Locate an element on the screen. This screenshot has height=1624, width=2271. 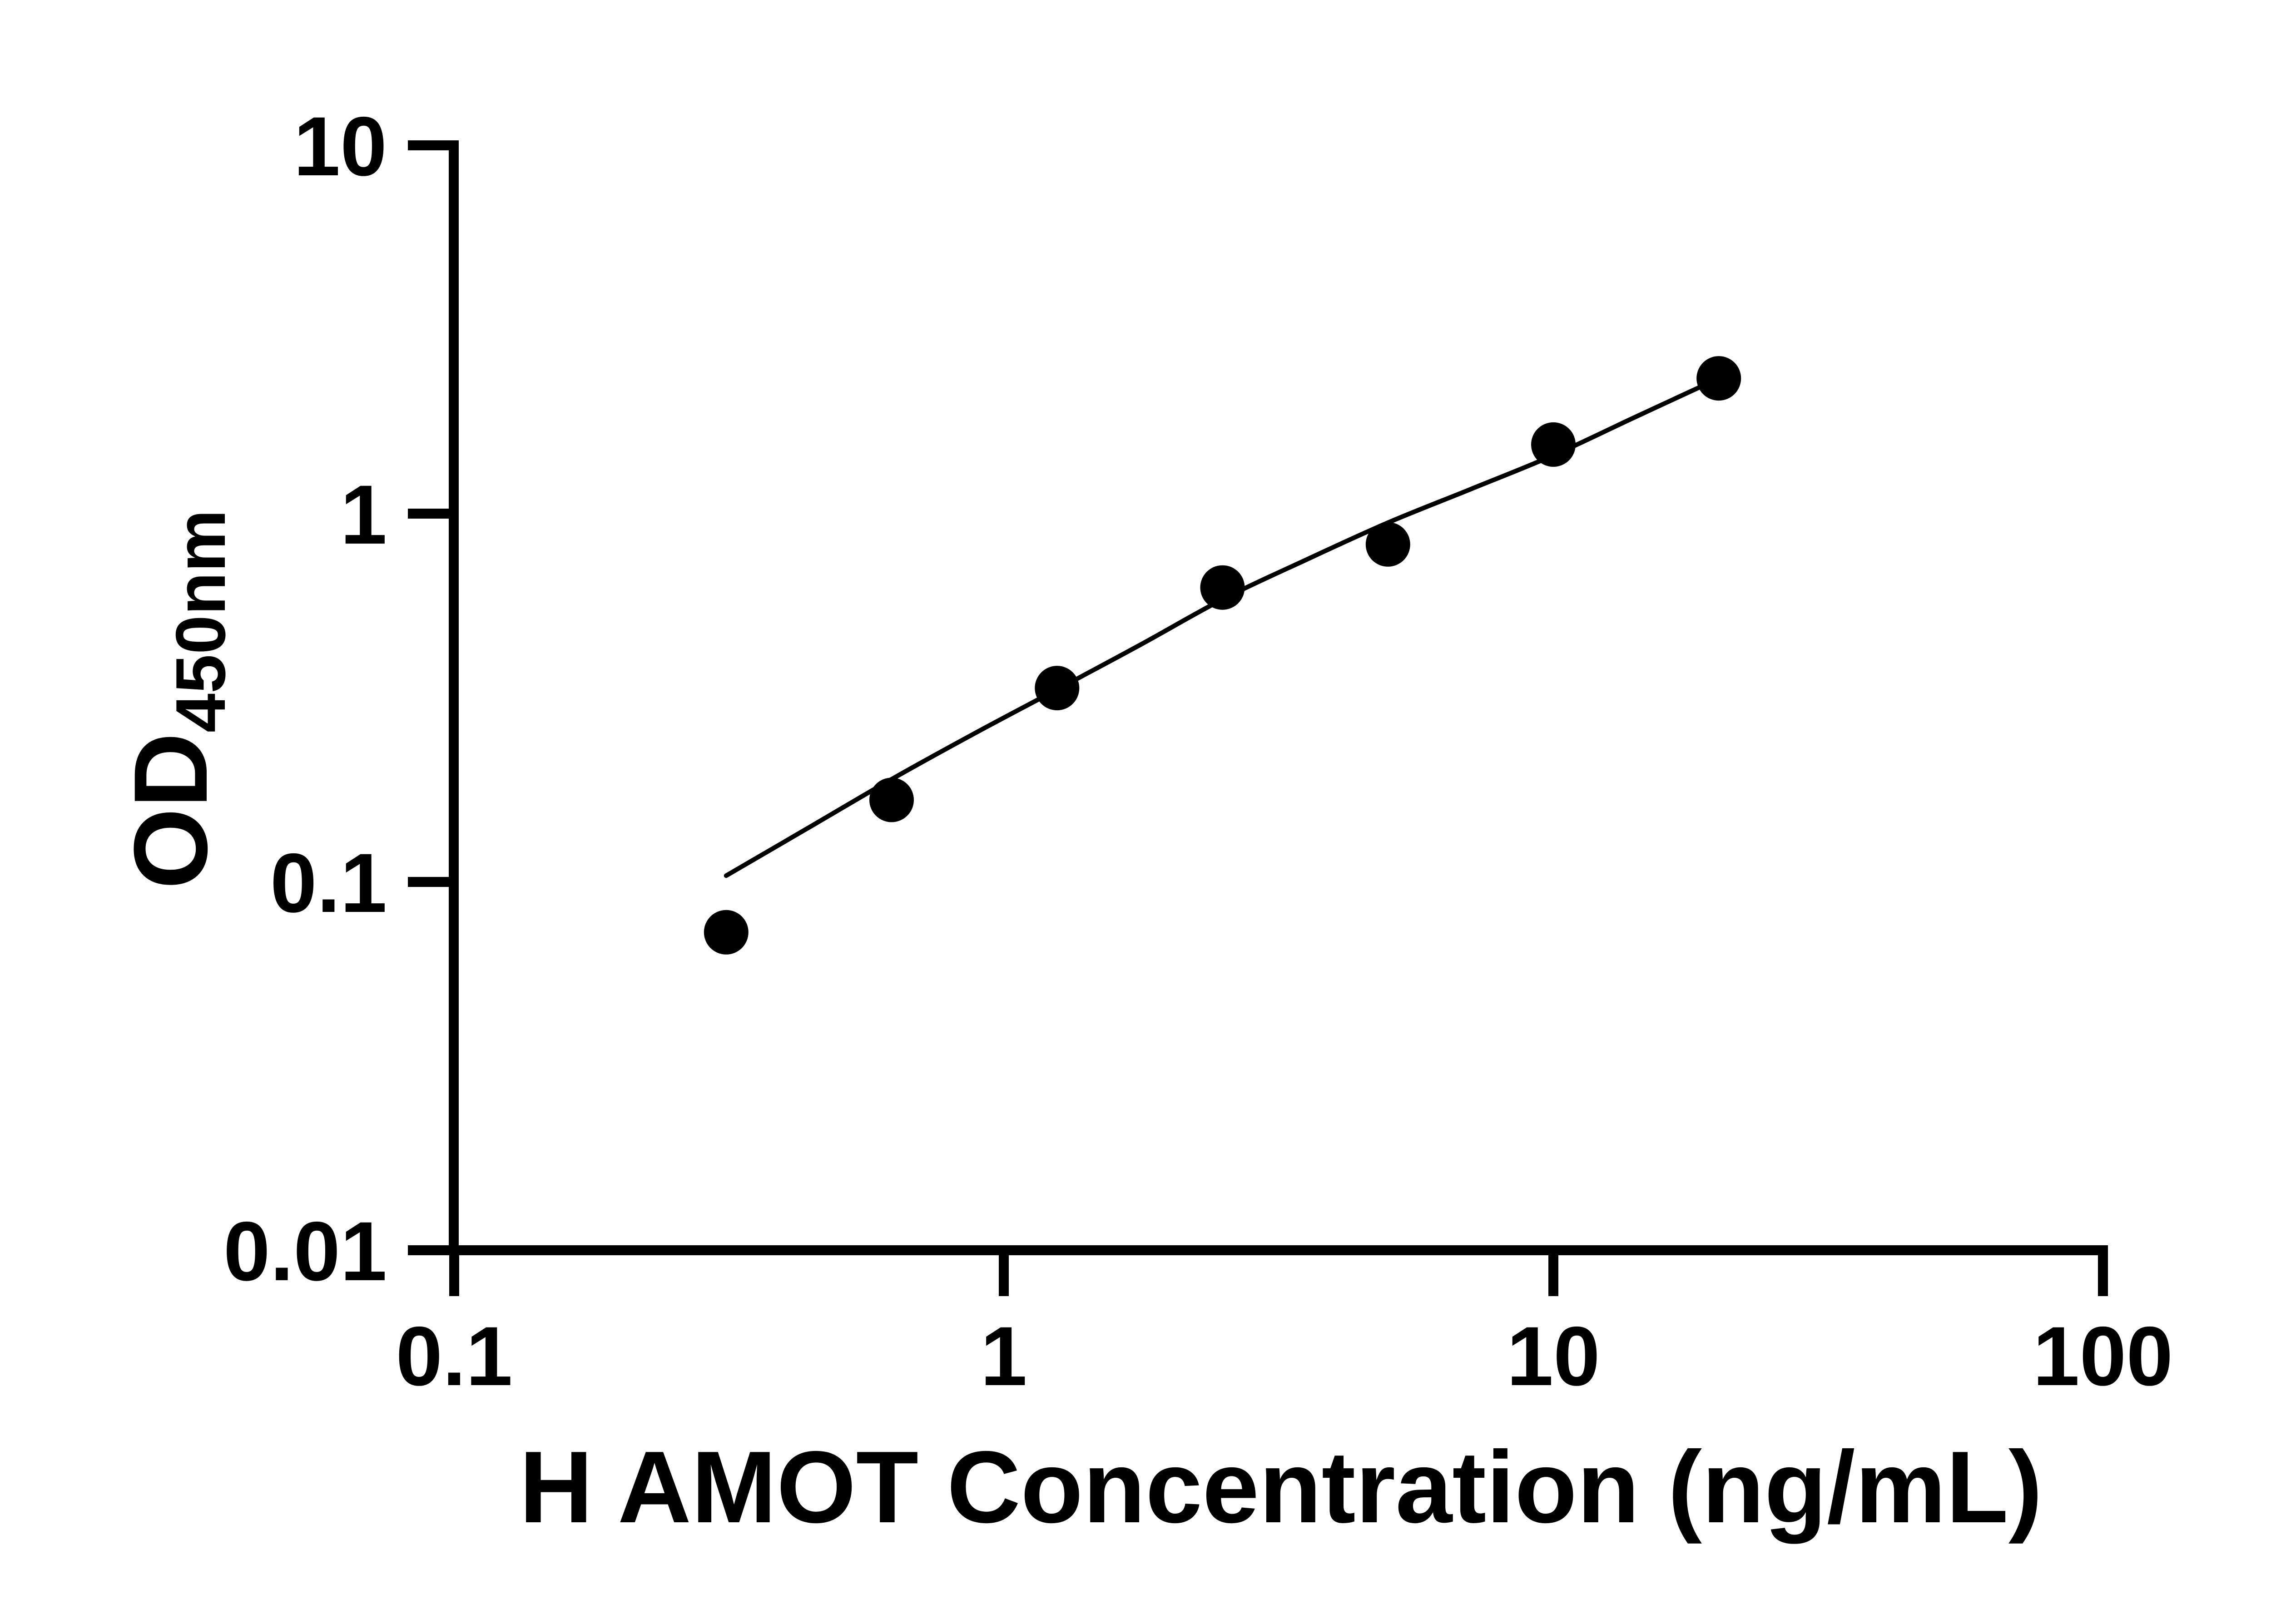
x-tick-label-1: 1 is located at coordinates (1004, 1356).